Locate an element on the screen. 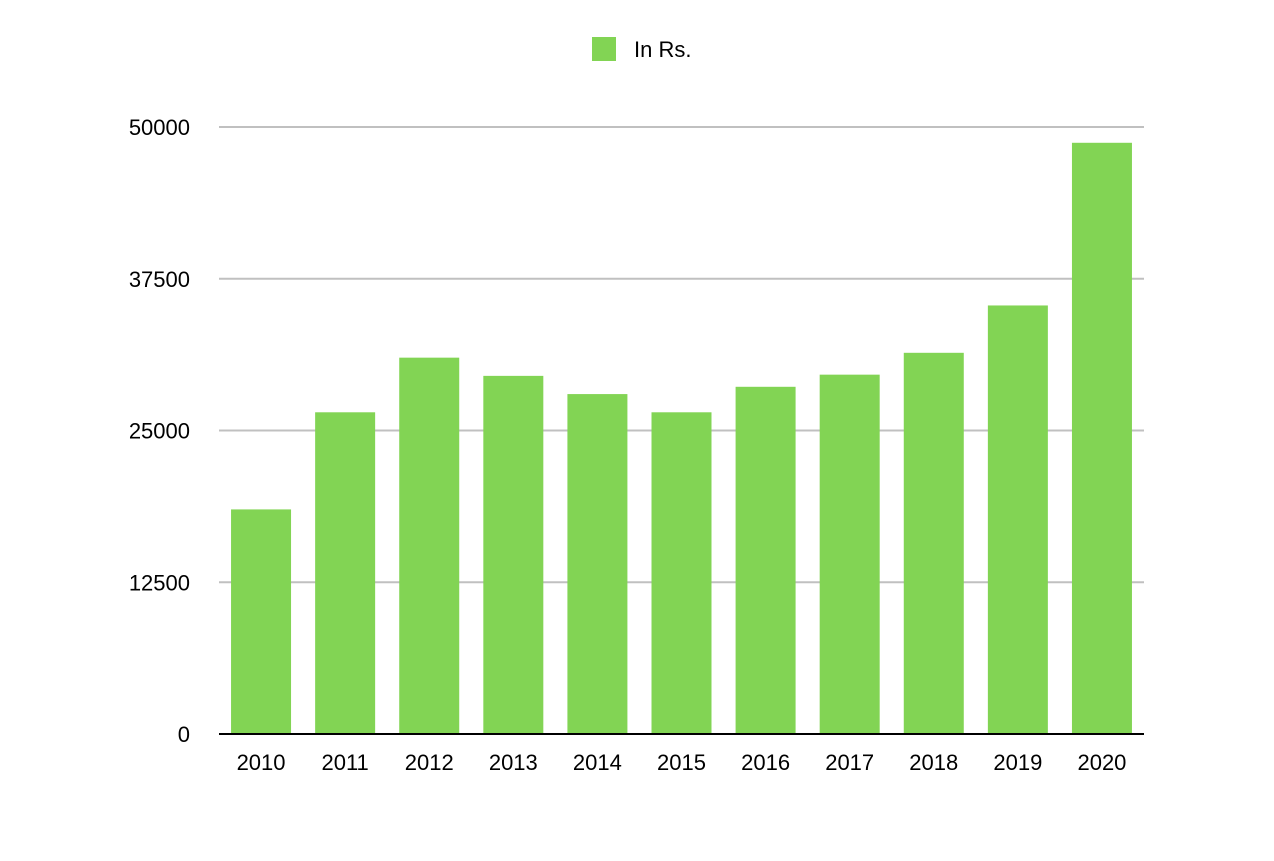 This screenshot has width=1274, height=861. bar-2017 is located at coordinates (849, 554).